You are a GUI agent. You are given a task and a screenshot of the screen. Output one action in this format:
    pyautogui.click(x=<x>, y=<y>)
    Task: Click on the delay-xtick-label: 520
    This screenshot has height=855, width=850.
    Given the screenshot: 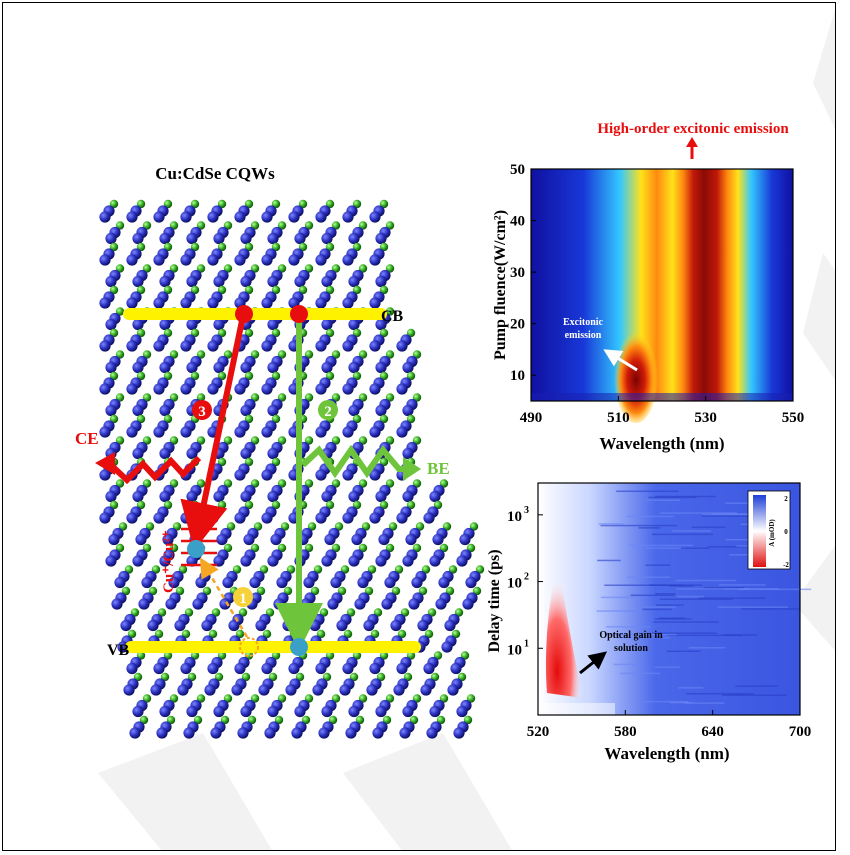 What is the action you would take?
    pyautogui.click(x=538, y=732)
    